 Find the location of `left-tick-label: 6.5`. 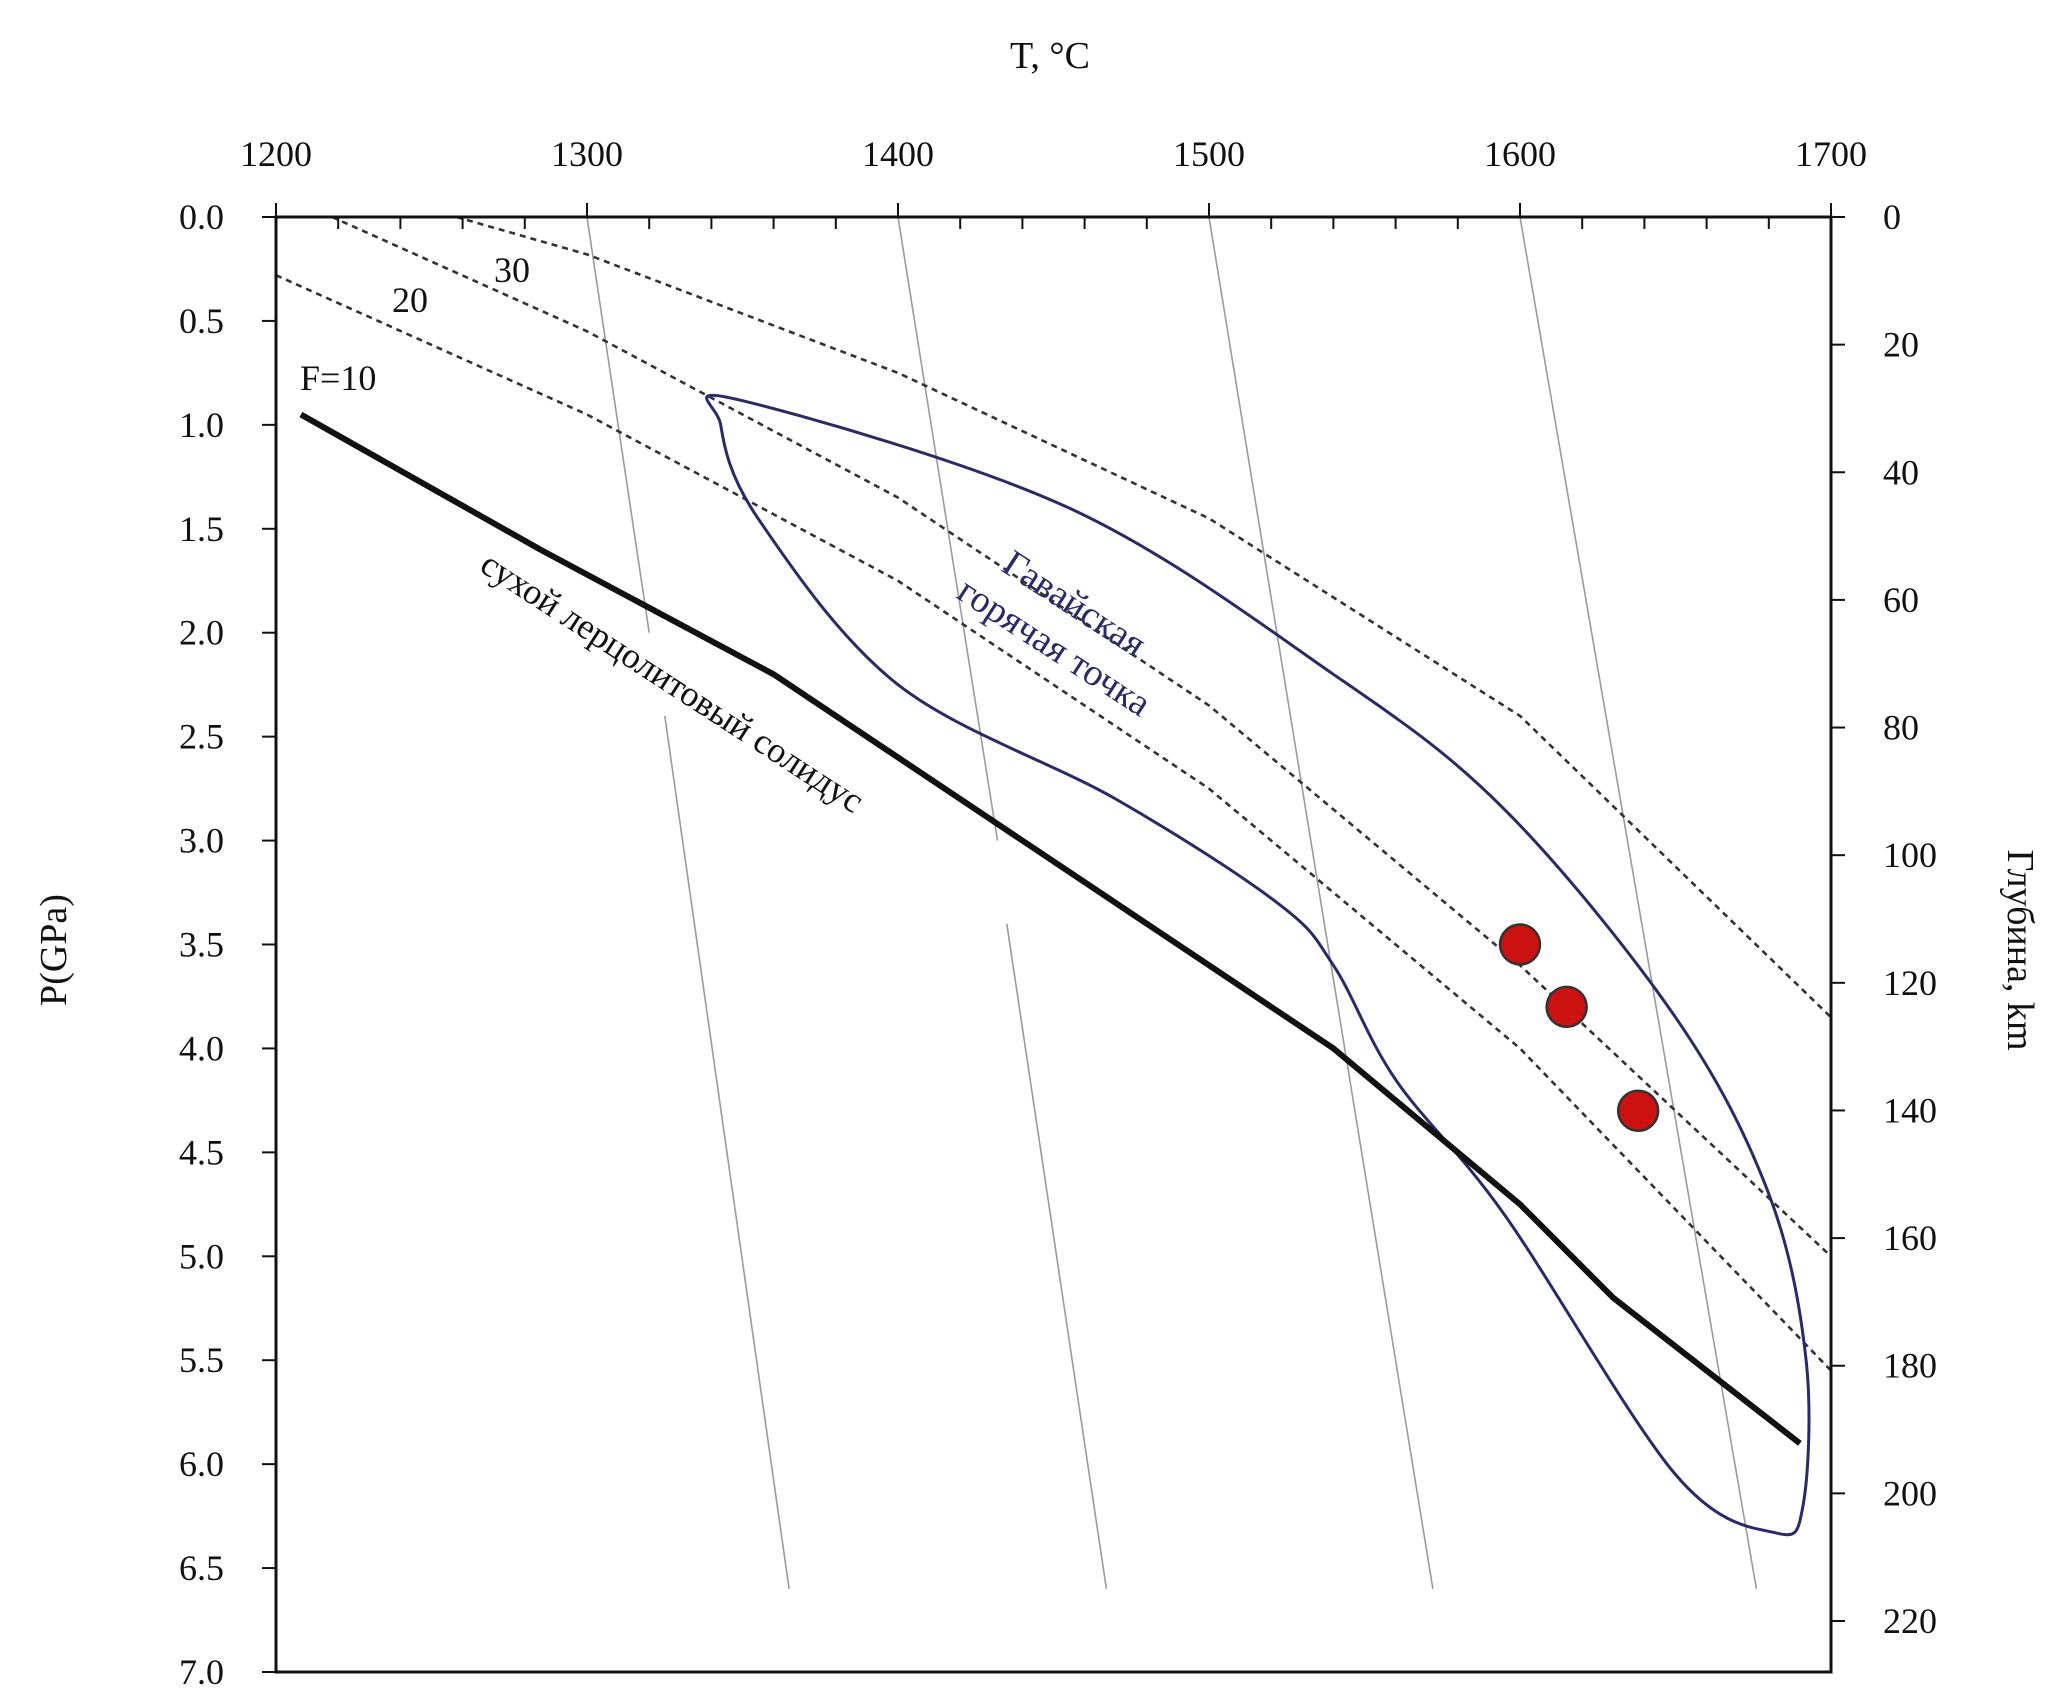

left-tick-label: 6.5 is located at coordinates (201, 1568).